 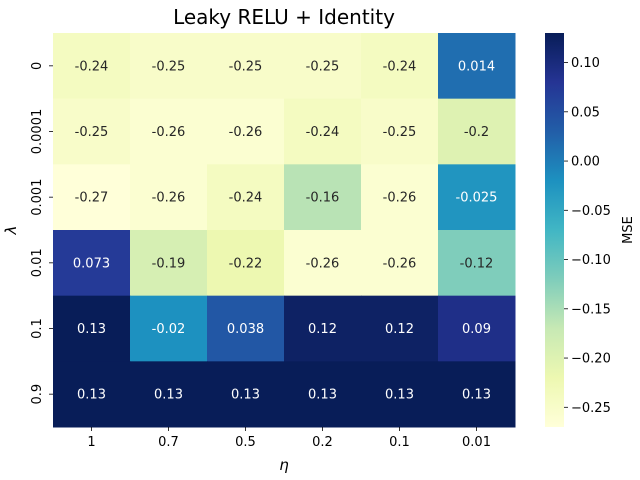 I want to click on cell-value-label: -0.12, so click(x=477, y=263).